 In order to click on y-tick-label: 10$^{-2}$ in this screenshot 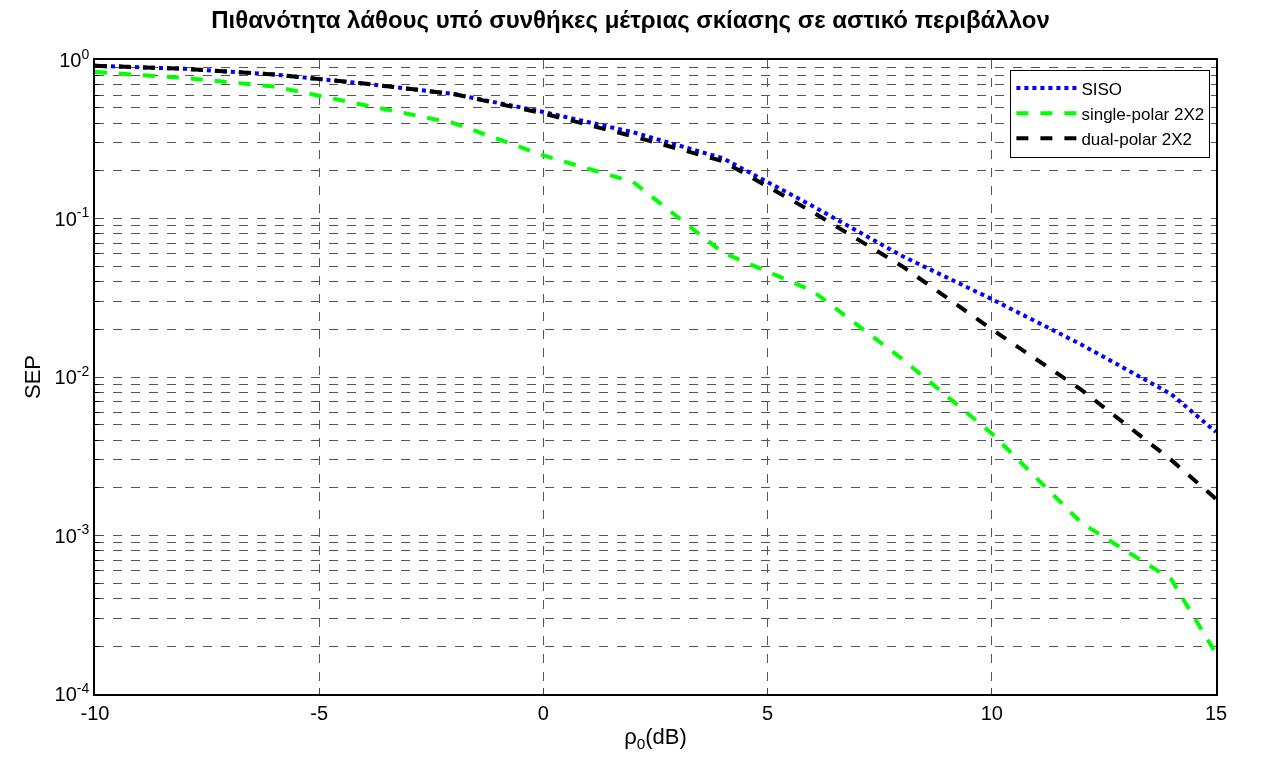, I will do `click(72, 375)`.